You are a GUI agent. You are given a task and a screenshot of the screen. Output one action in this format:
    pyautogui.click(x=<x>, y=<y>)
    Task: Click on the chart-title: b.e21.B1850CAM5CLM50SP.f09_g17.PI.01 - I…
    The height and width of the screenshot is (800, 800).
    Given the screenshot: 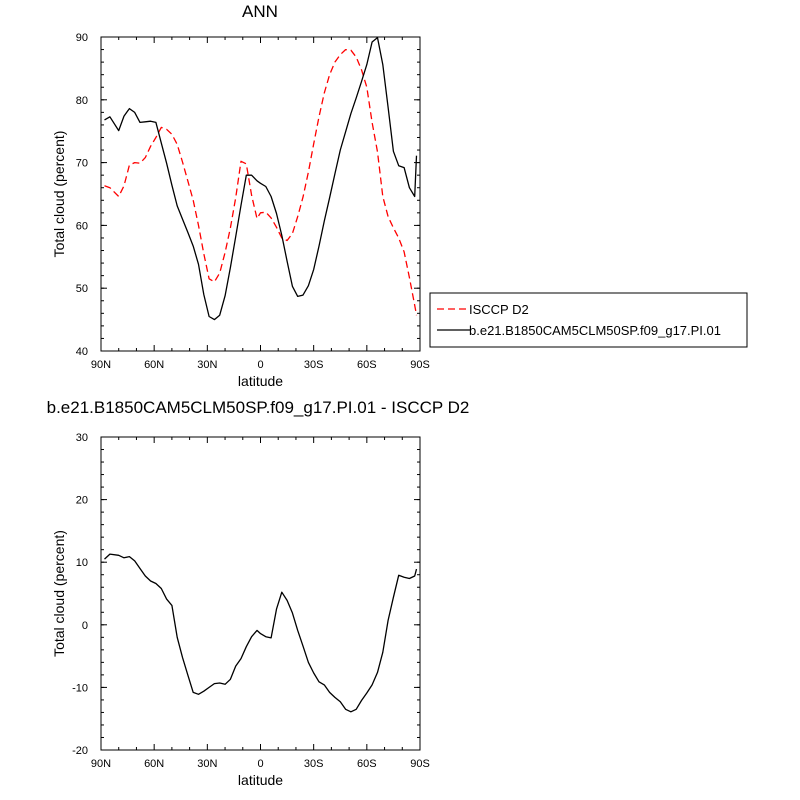 What is the action you would take?
    pyautogui.click(x=258, y=407)
    